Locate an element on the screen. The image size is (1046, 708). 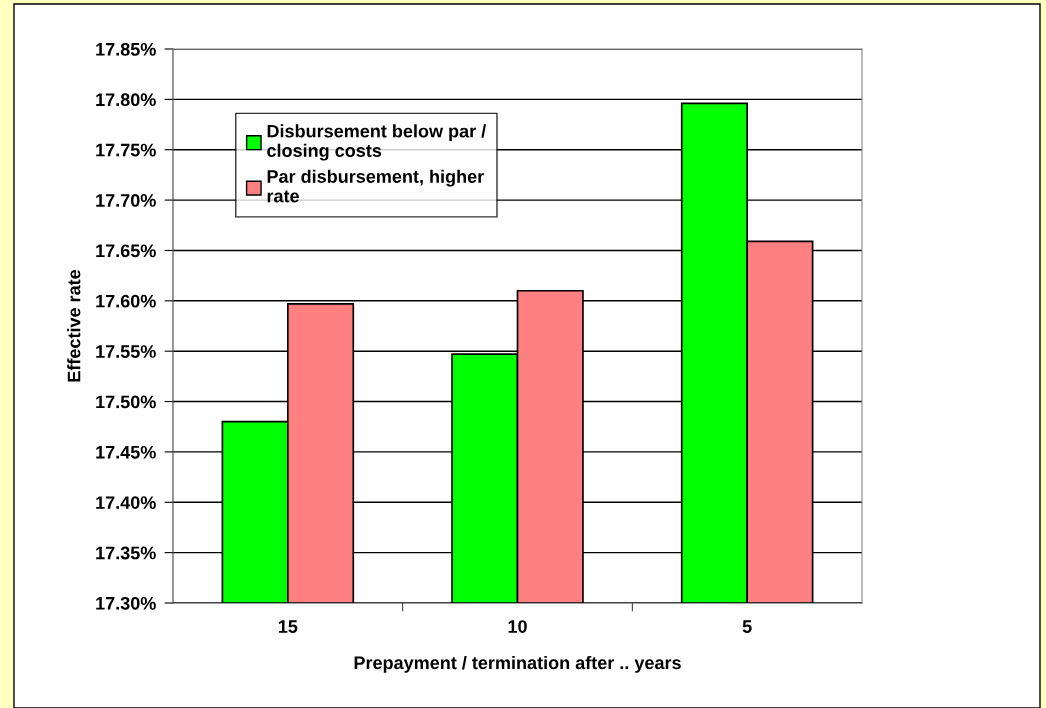
x-axis-title: Prepayment / termination after .. years is located at coordinates (517, 664).